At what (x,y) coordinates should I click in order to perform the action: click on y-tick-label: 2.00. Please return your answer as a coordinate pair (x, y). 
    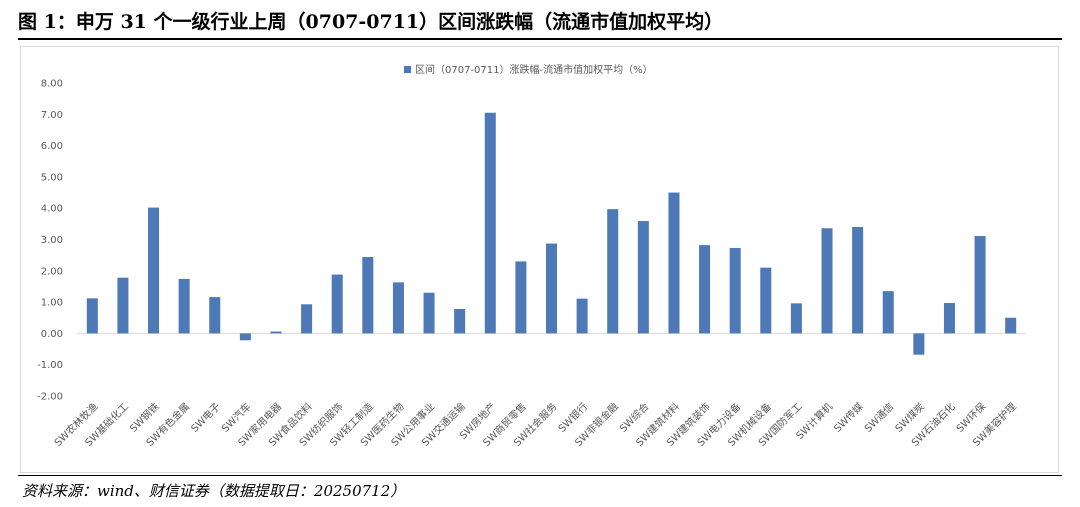
    Looking at the image, I should click on (52, 271).